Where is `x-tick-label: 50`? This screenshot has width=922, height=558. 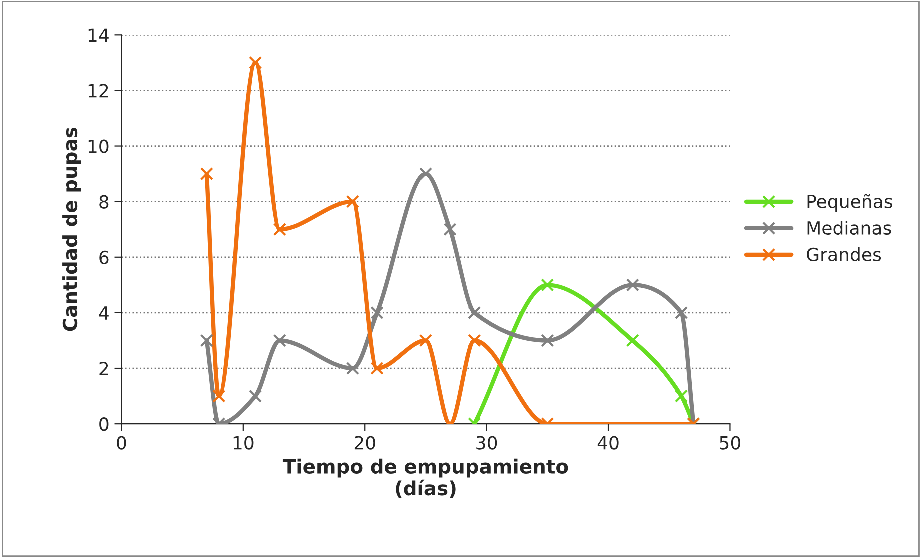 x-tick-label: 50 is located at coordinates (730, 443).